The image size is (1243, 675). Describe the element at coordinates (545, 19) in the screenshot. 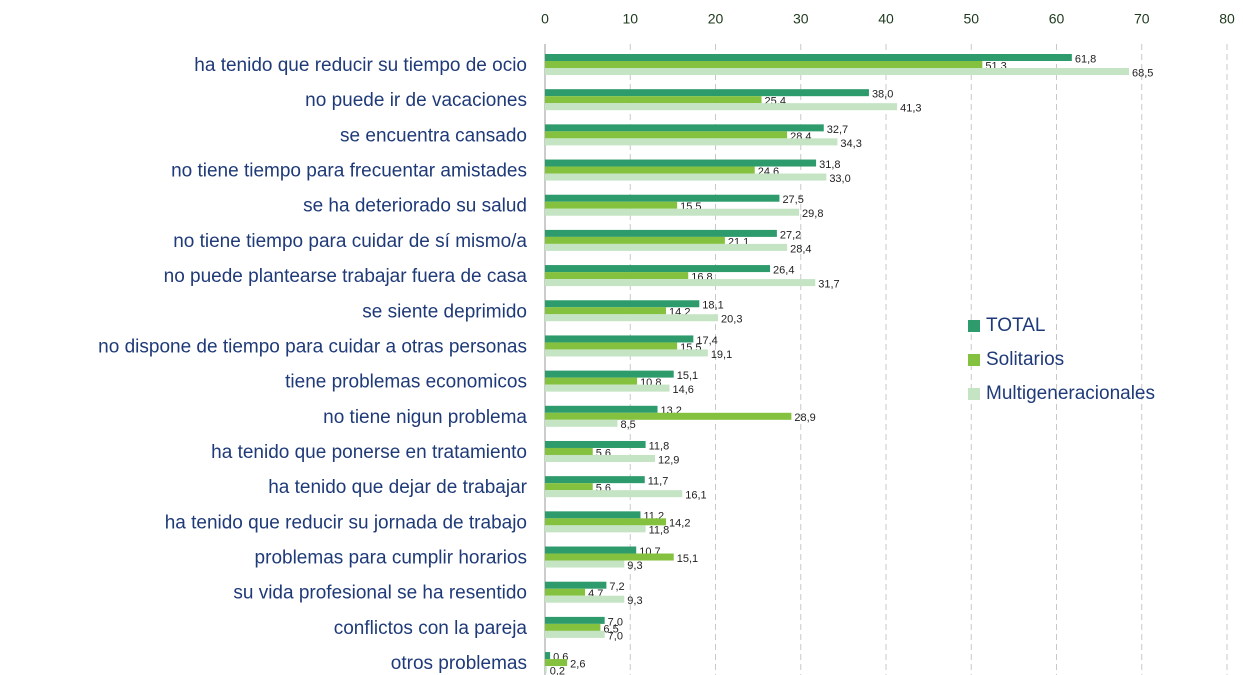

I see `x-tick-label: 0` at that location.